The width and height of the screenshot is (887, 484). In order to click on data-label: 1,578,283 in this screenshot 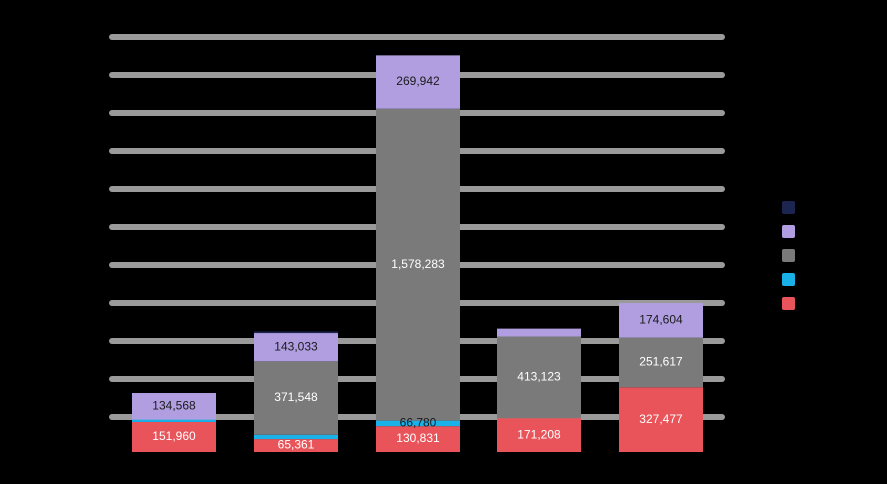, I will do `click(418, 264)`.